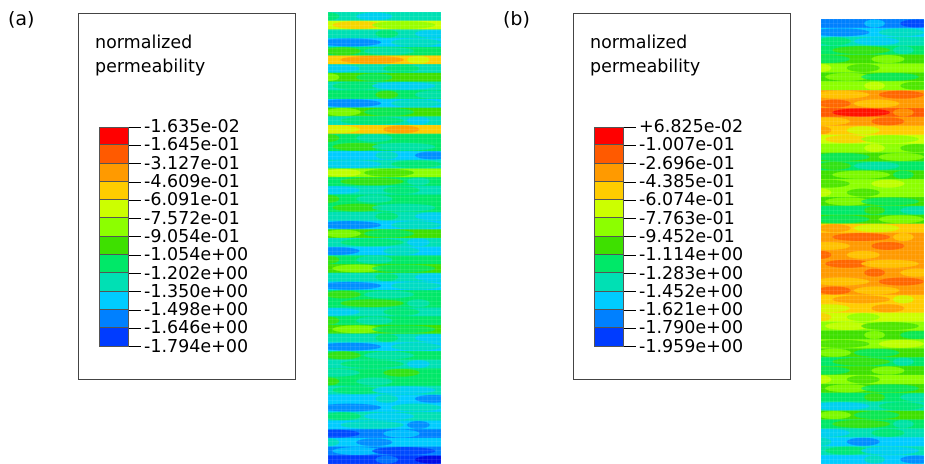 The image size is (925, 464). I want to click on tick-label: -3.127e-01, so click(188, 163).